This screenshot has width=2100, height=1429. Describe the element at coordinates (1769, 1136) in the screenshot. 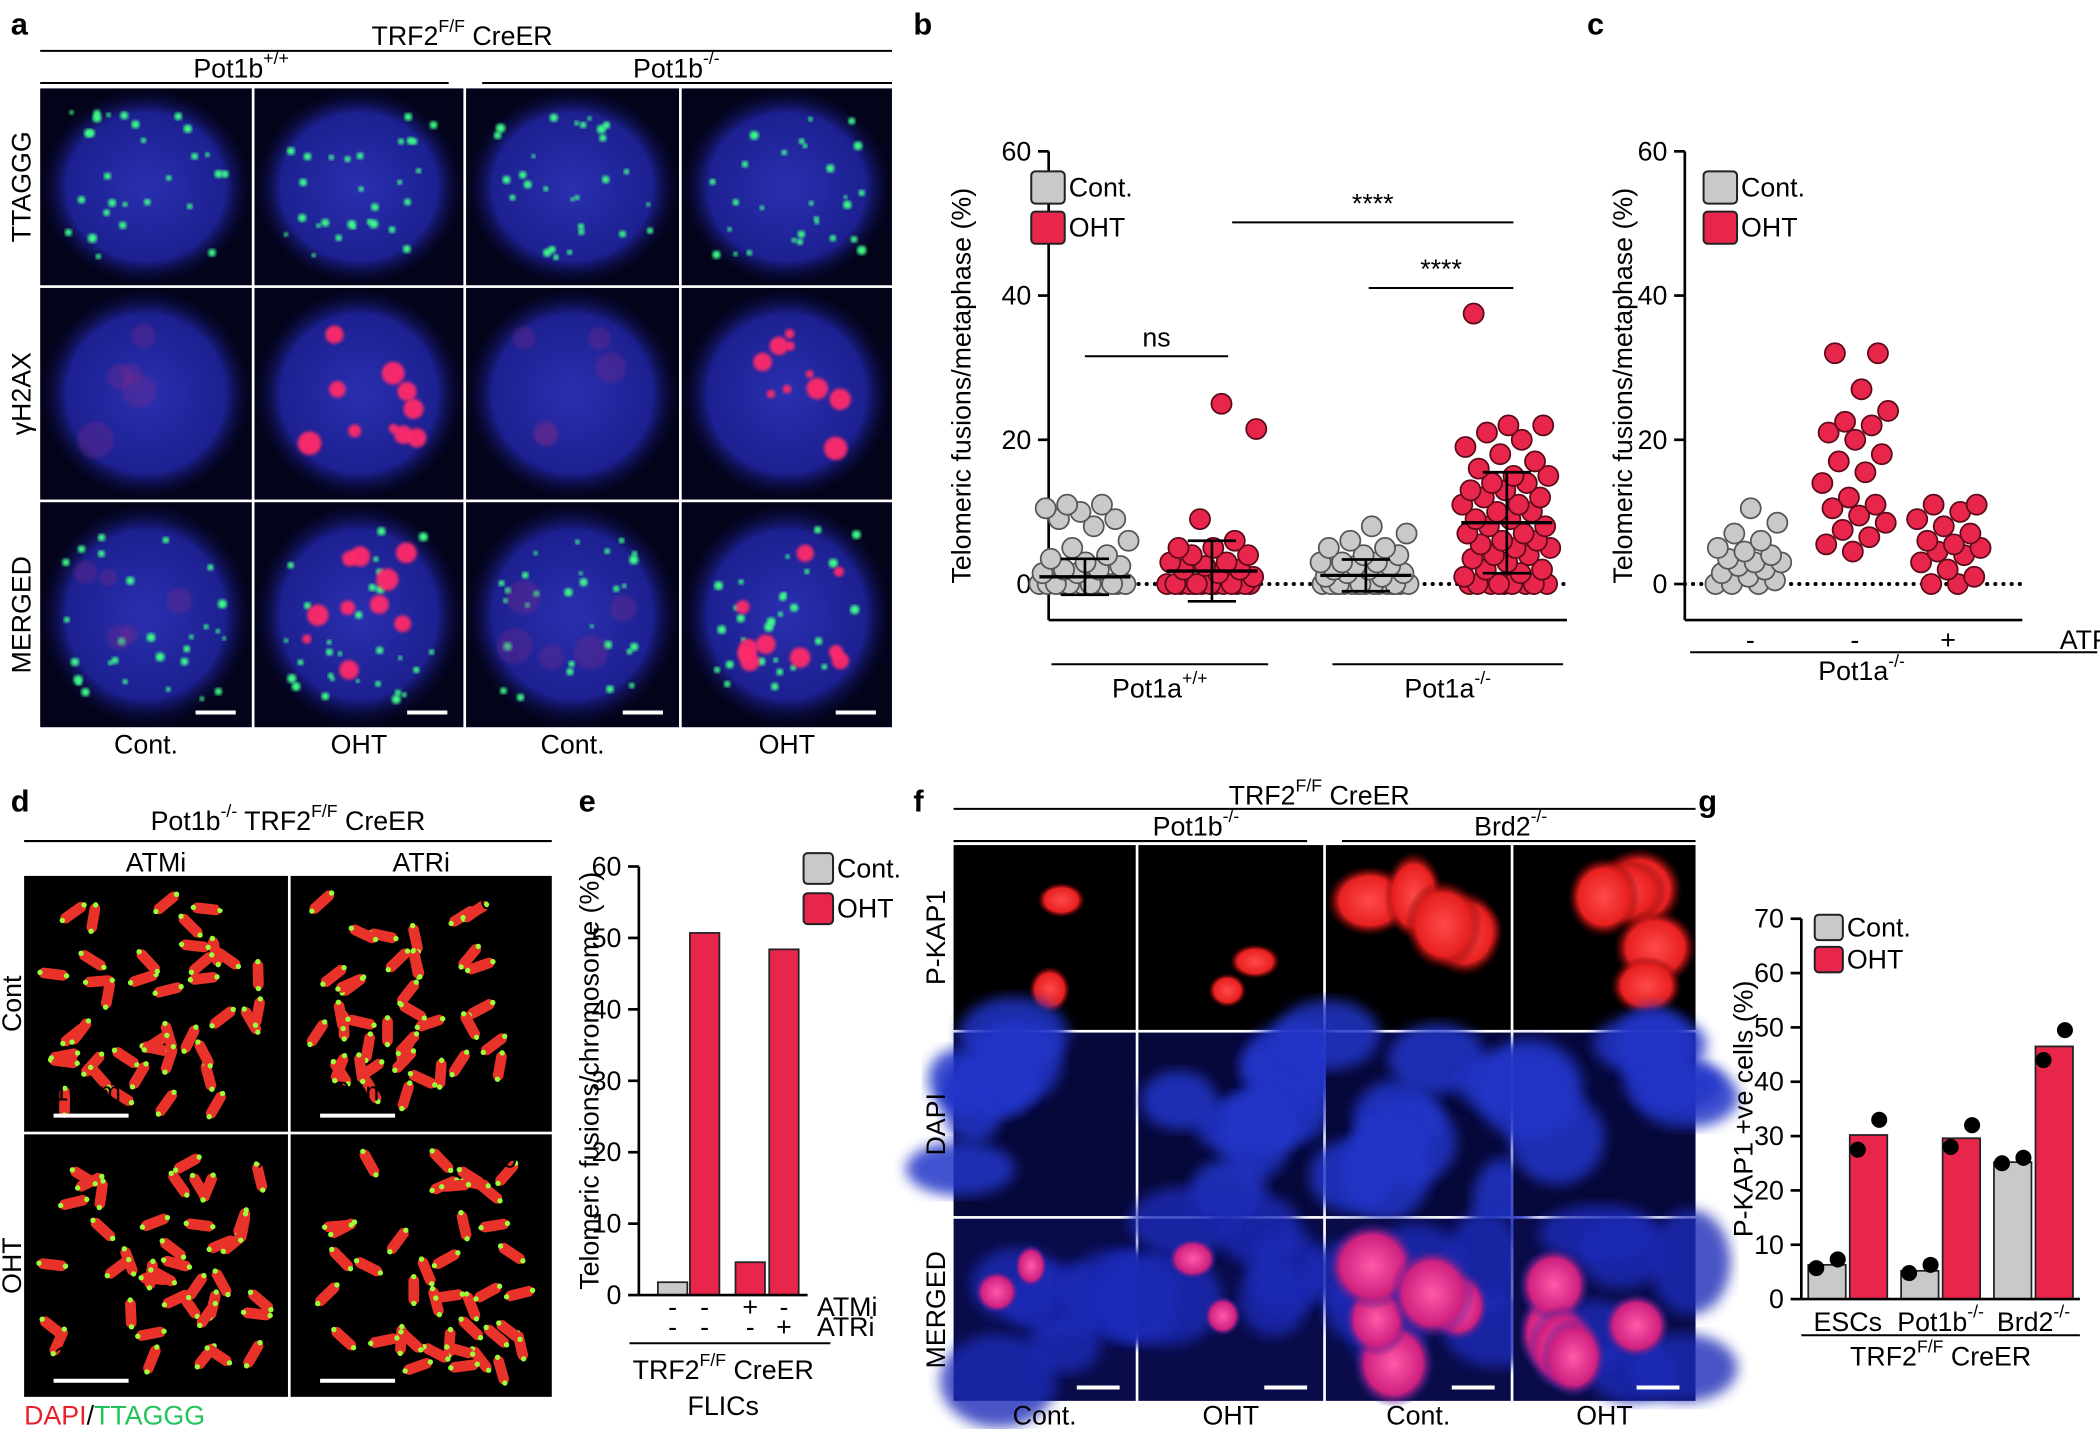

I see `y-tick-label: 30` at that location.